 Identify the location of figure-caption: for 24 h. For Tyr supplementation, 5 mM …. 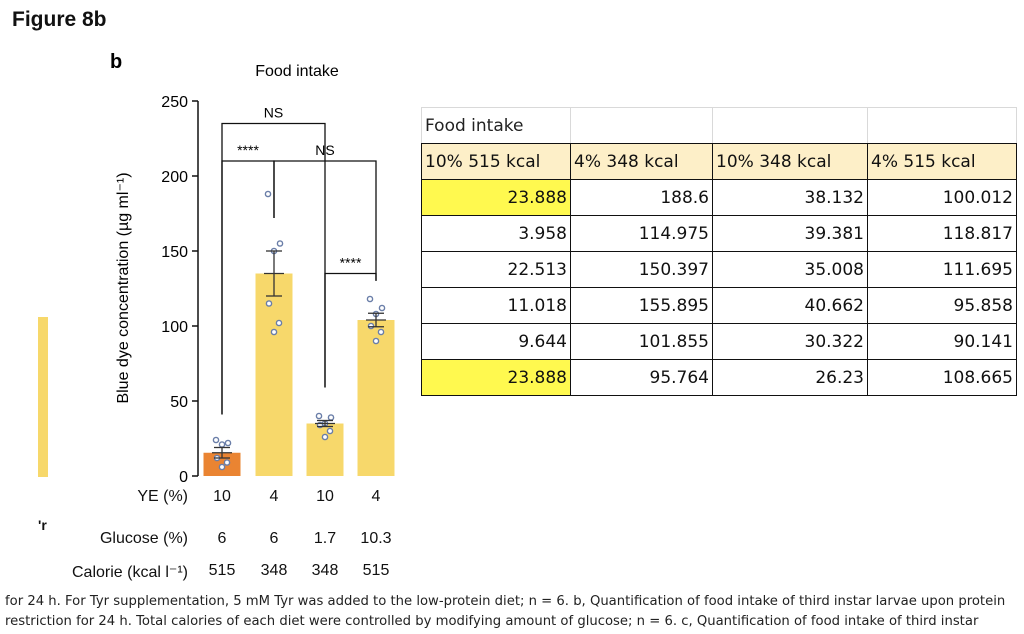
(505, 611).